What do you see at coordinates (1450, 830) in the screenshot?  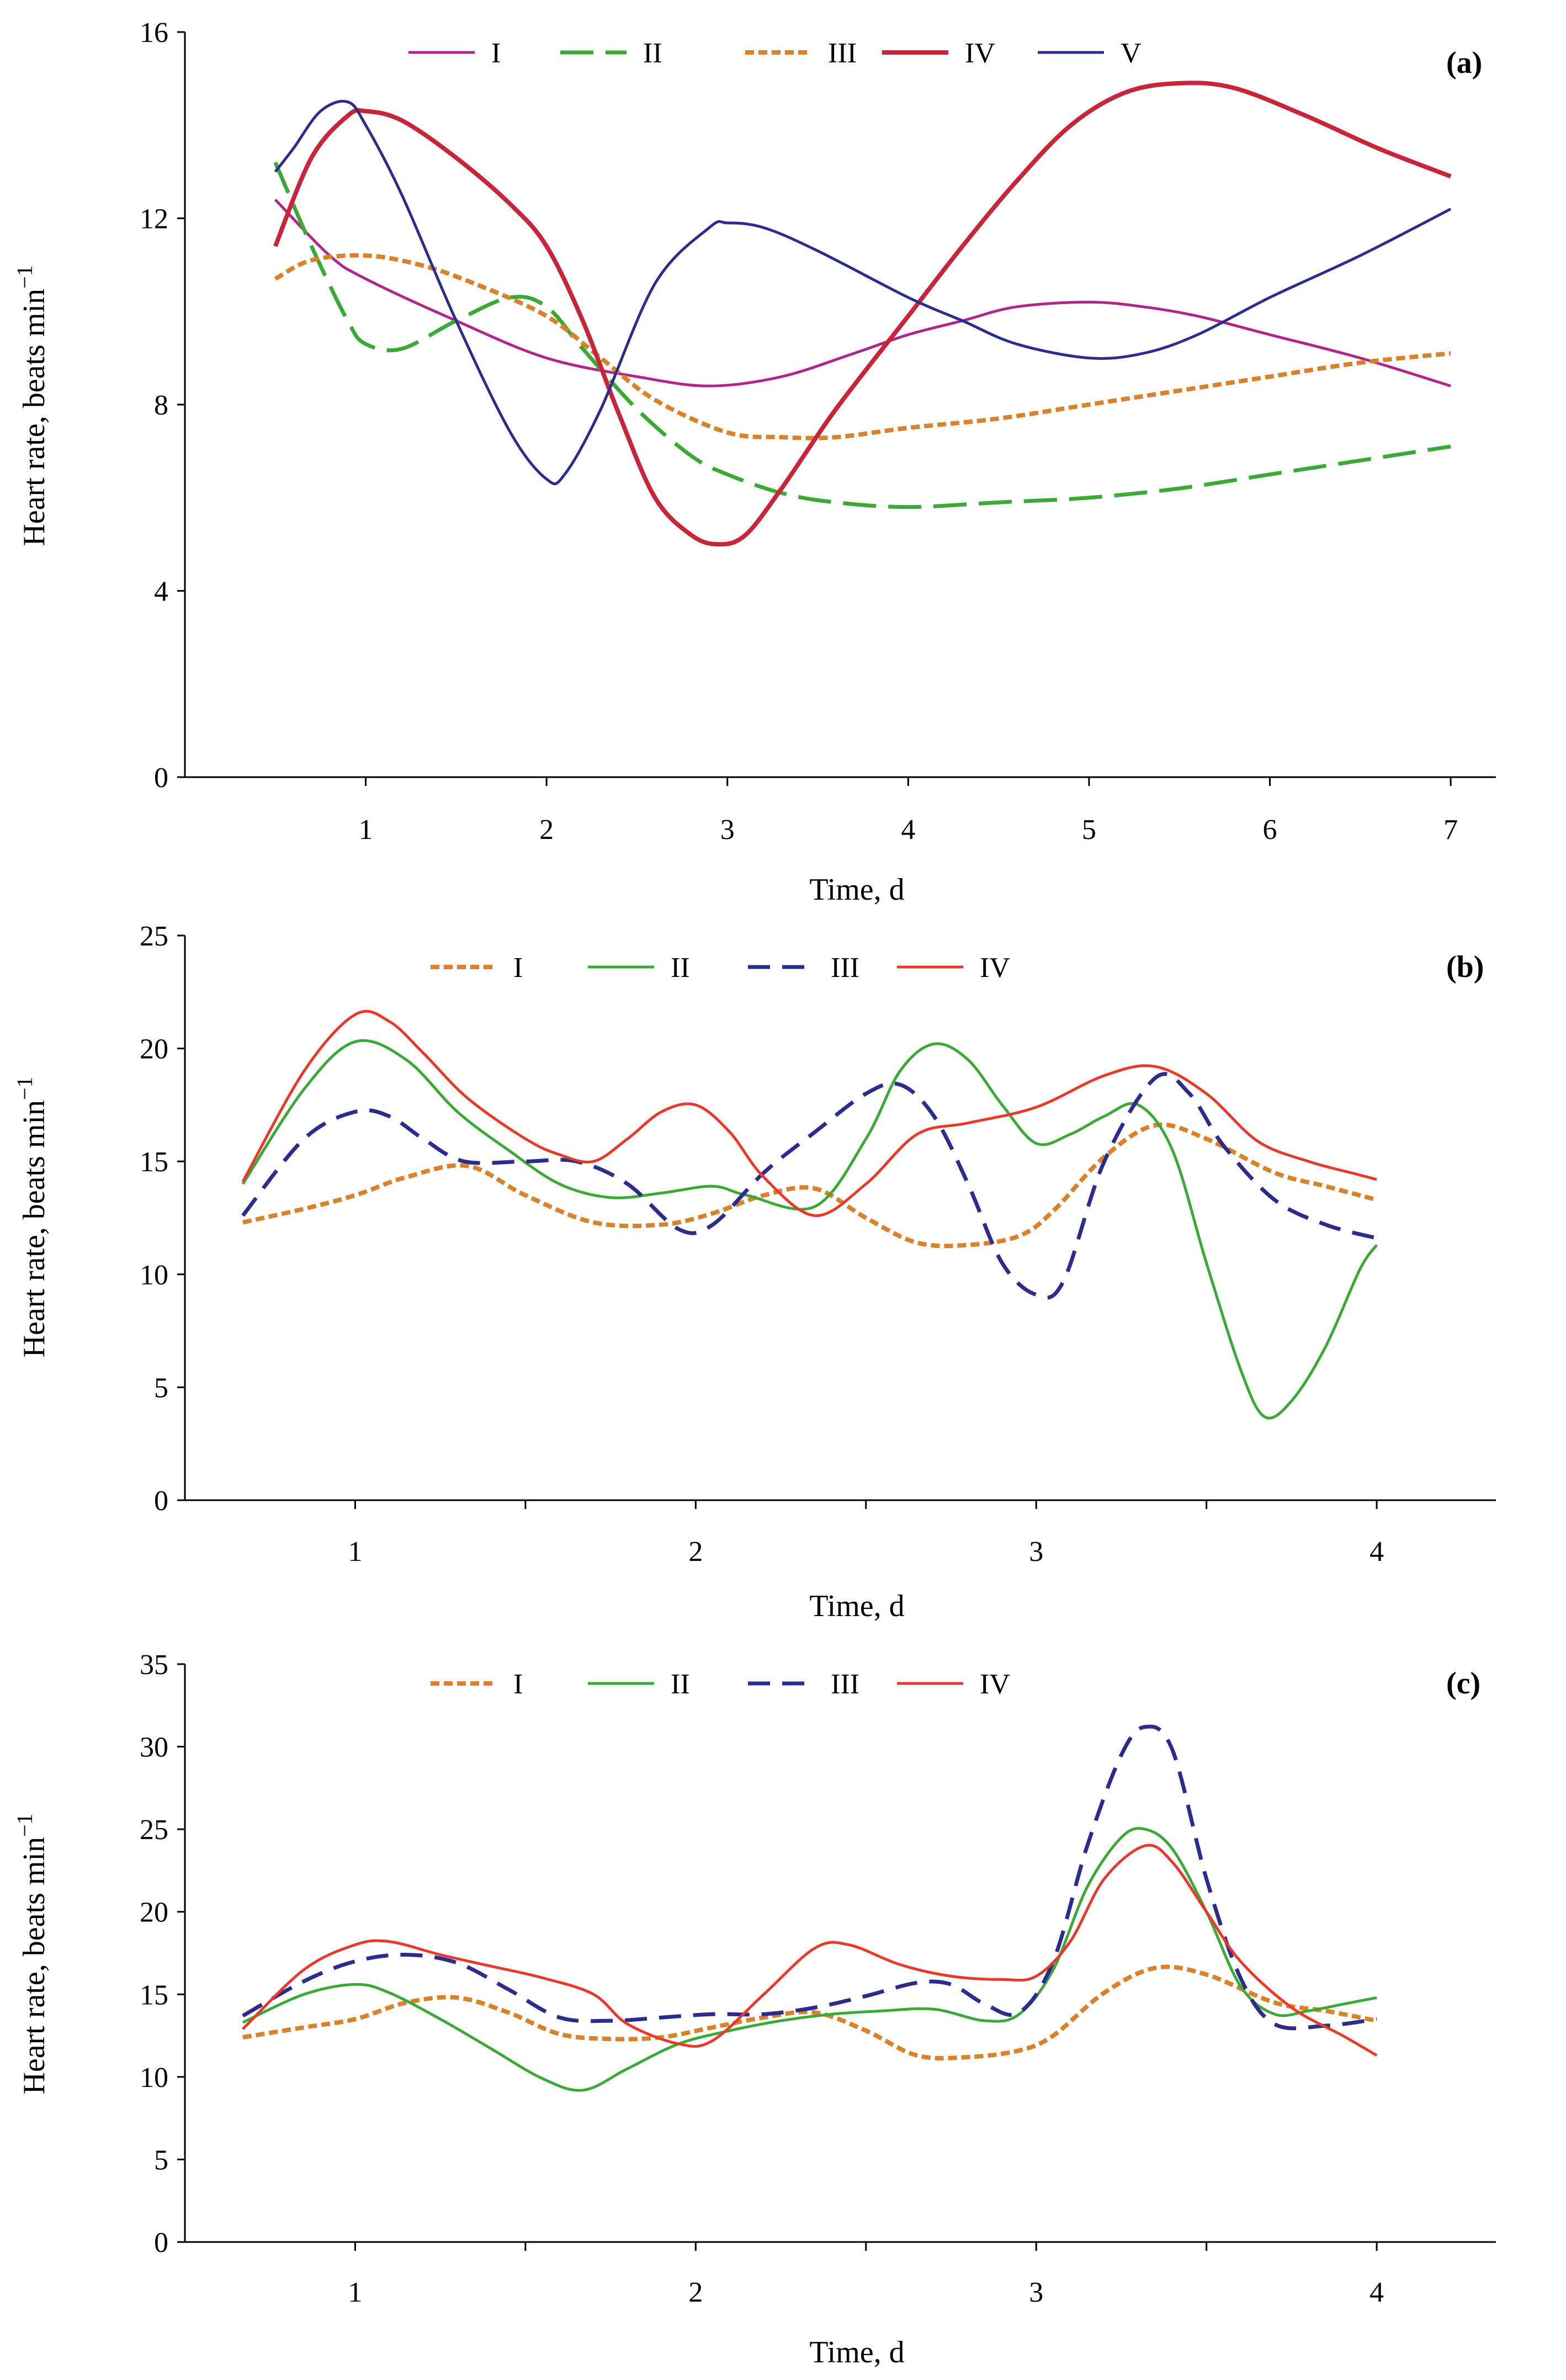 I see `x-tick-label: 7` at bounding box center [1450, 830].